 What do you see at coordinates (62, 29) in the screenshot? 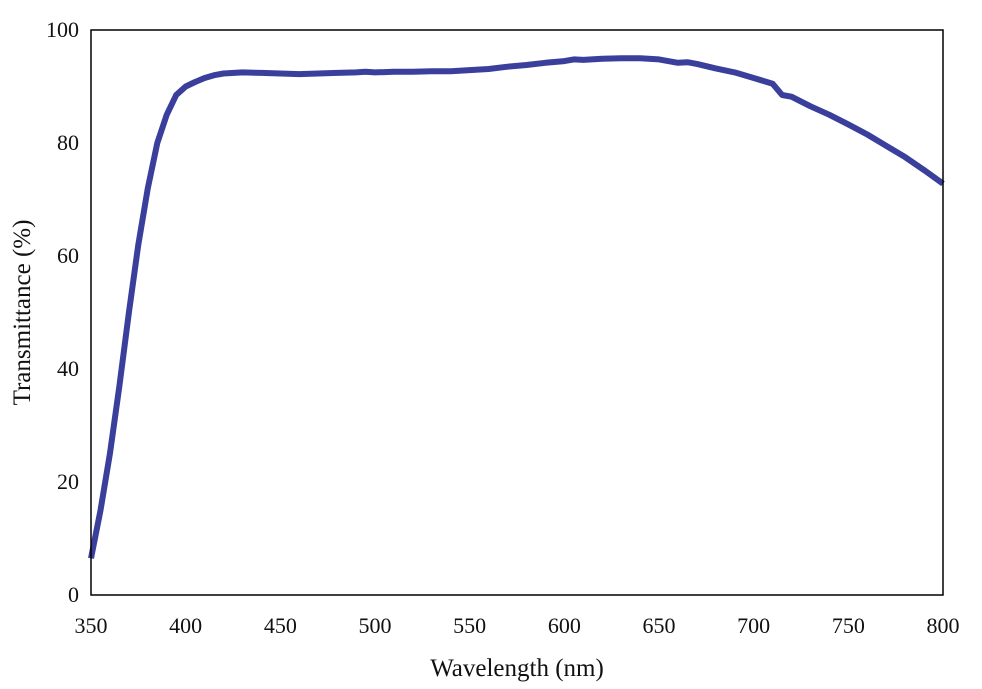
I see `y-tick-label: 100` at bounding box center [62, 29].